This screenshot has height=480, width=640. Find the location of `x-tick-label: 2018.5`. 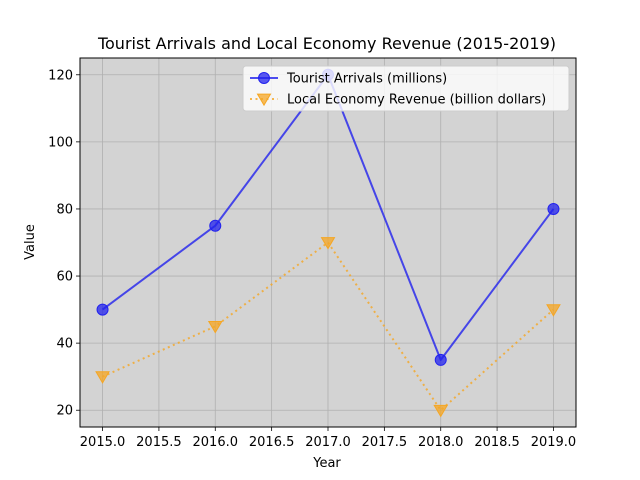

x-tick-label: 2018.5 is located at coordinates (497, 442).